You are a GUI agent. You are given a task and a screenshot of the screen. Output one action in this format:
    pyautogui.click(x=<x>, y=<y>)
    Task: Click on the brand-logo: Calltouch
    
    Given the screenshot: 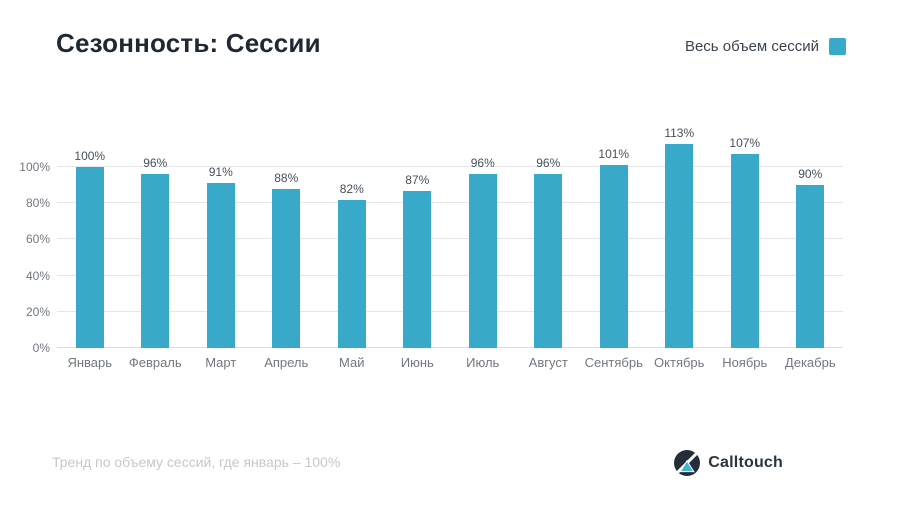 What is the action you would take?
    pyautogui.click(x=728, y=463)
    